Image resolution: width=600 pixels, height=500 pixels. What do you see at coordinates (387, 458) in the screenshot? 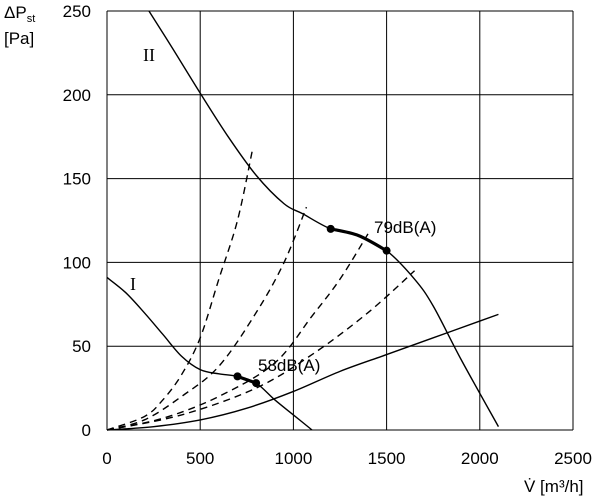
I see `x-tick-label-1500: 1500` at bounding box center [387, 458].